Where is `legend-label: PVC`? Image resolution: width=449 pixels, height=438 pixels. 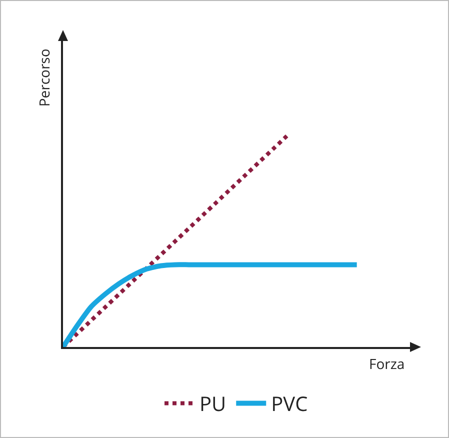 legend-label: PVC is located at coordinates (289, 404).